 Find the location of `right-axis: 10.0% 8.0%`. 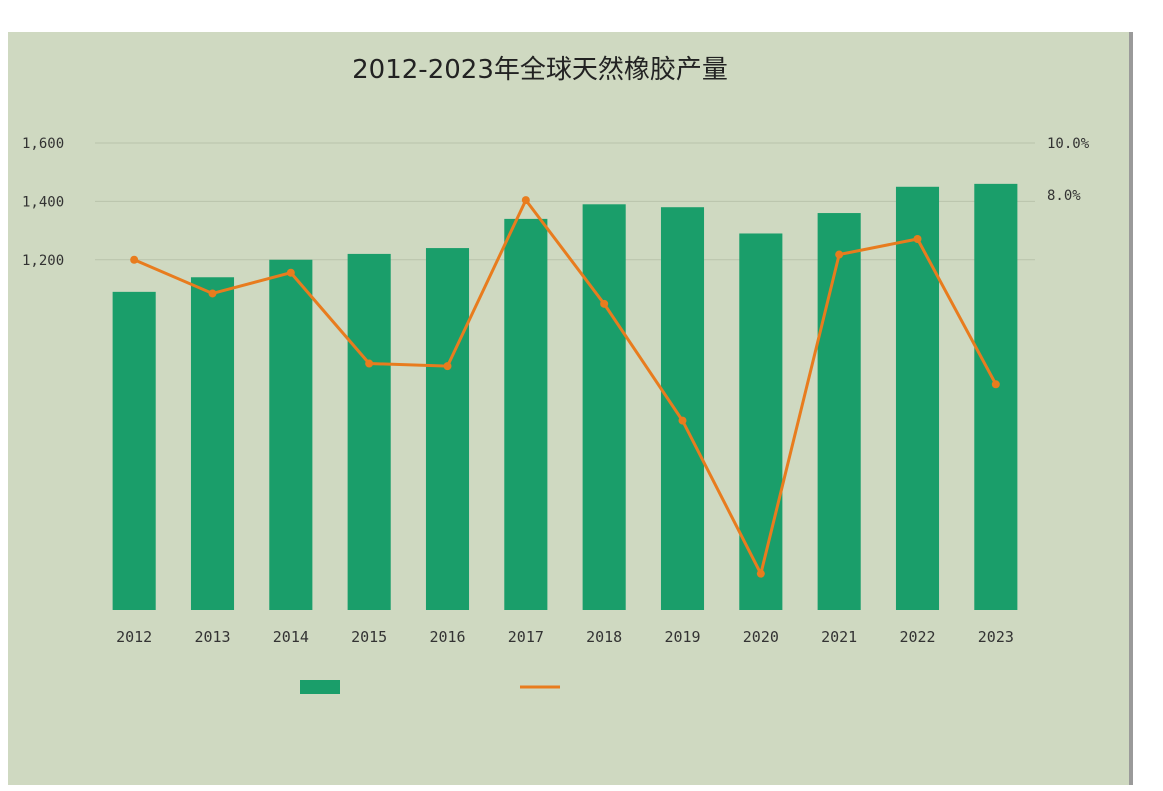

right-axis: 10.0% 8.0% is located at coordinates (1068, 170).